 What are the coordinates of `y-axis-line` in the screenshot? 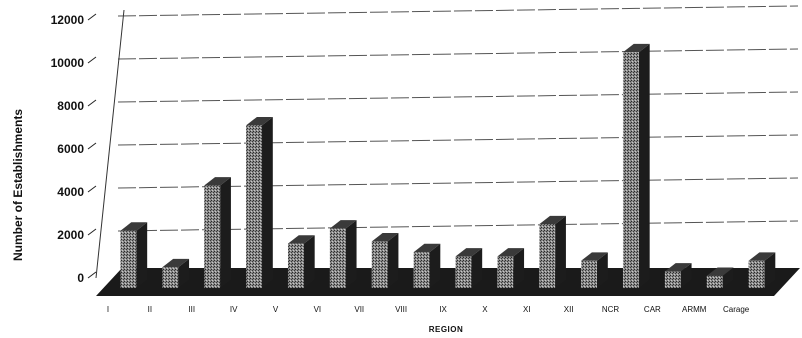 It's located at (110, 144).